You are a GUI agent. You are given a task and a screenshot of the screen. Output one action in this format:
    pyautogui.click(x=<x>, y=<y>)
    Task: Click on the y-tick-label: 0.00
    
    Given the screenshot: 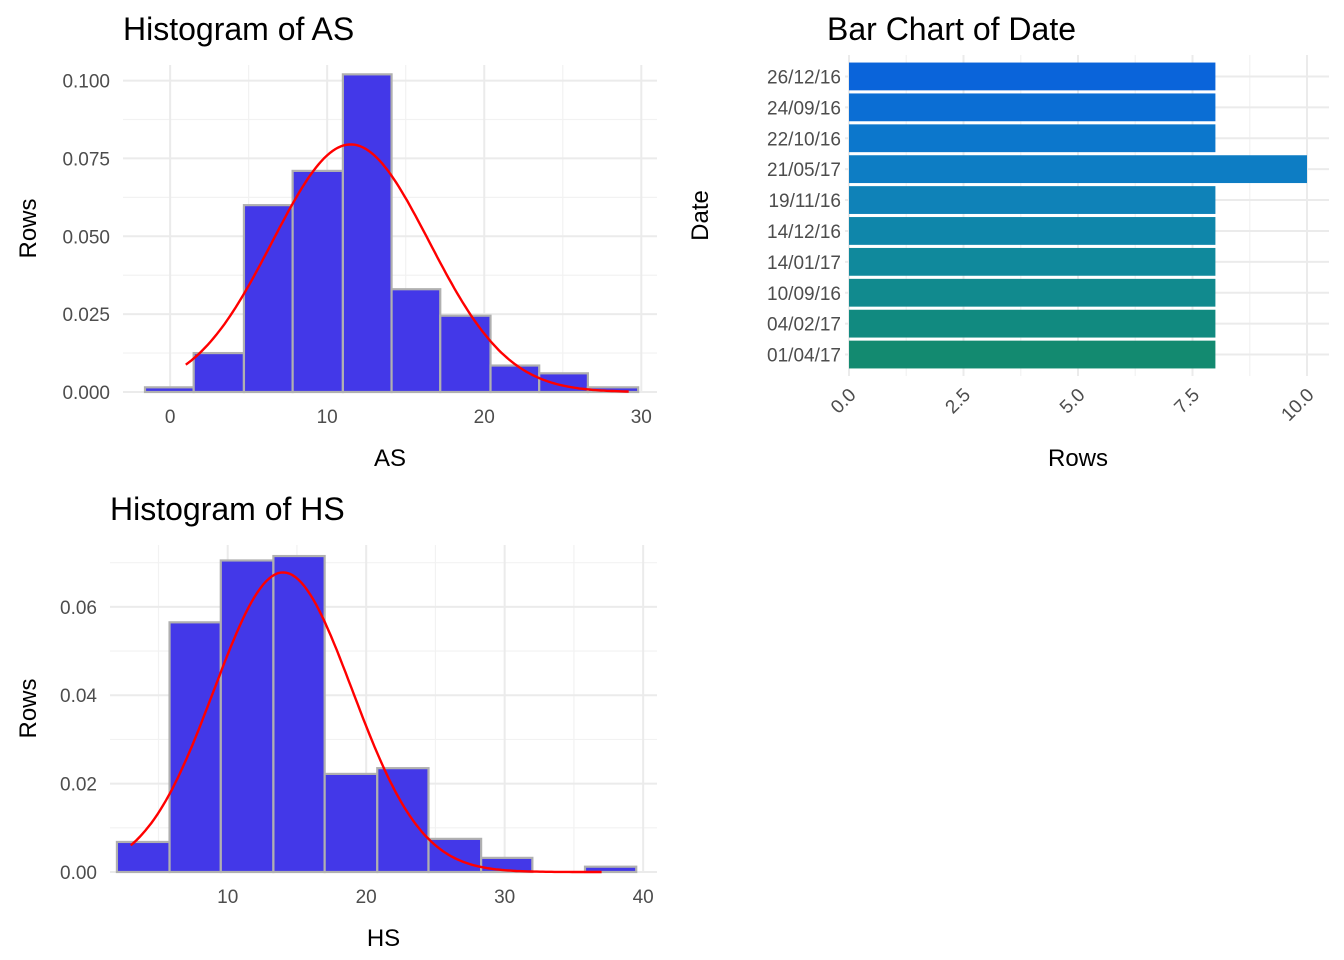 What is the action you would take?
    pyautogui.click(x=78, y=873)
    